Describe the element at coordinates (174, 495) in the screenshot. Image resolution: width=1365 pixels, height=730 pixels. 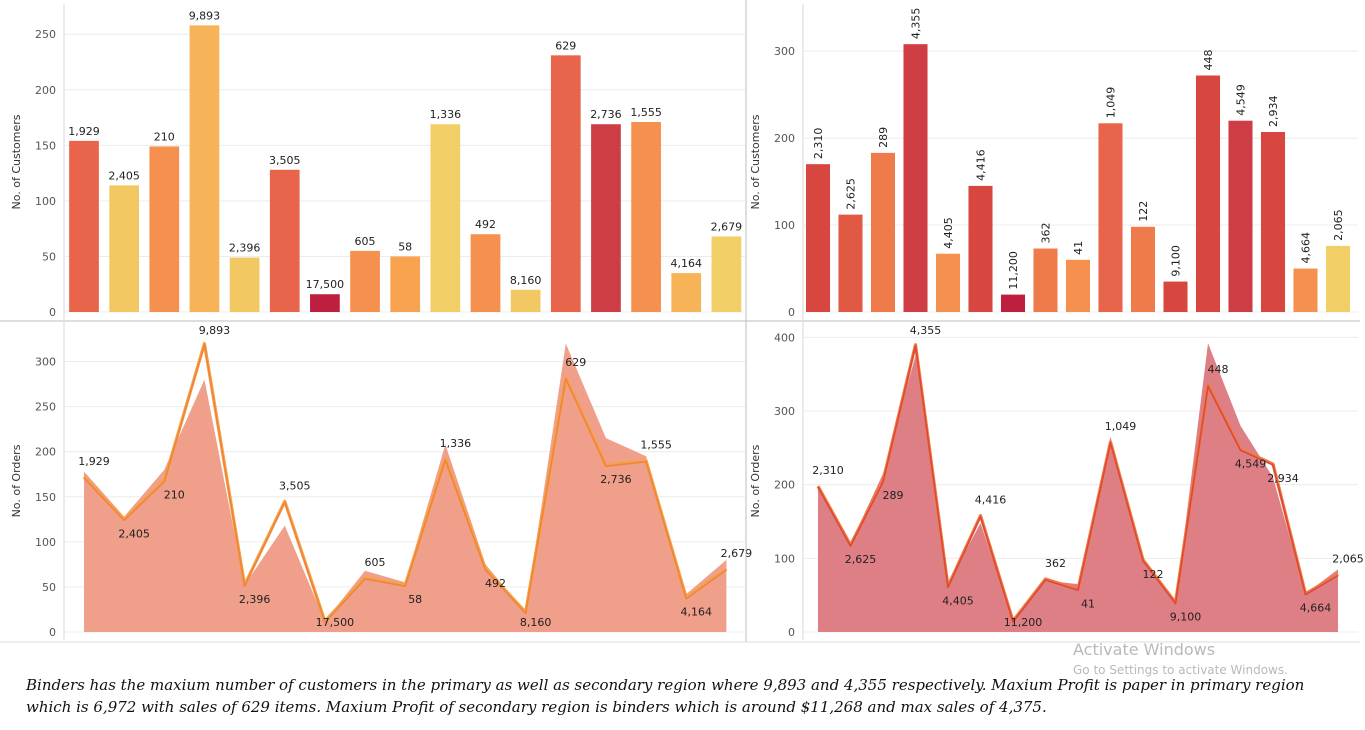
I see `area-data-label: 210` at that location.